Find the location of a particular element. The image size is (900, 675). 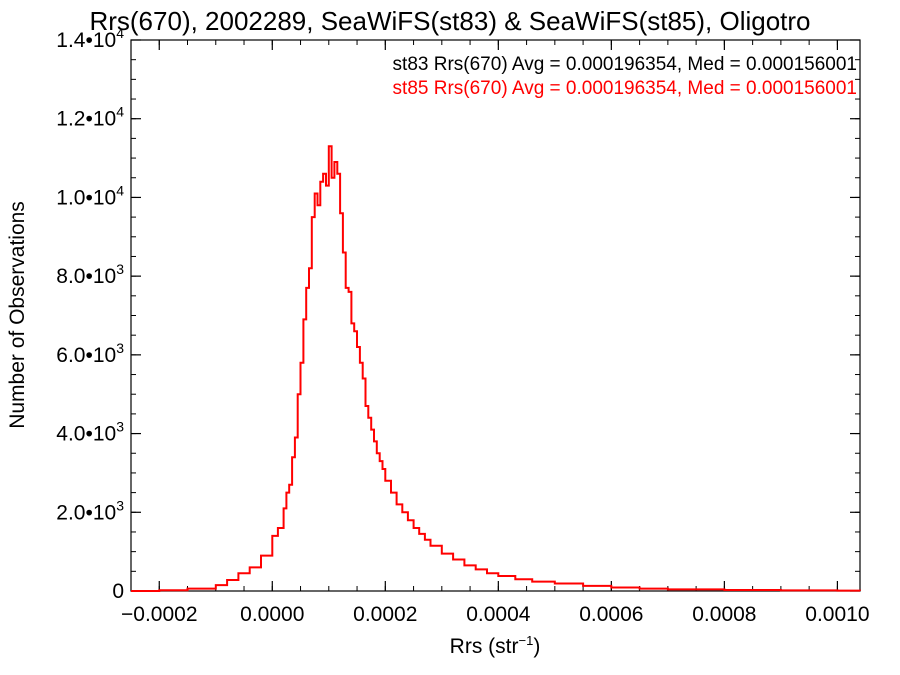

x-tick-label: −0.0002 is located at coordinates (159, 614).